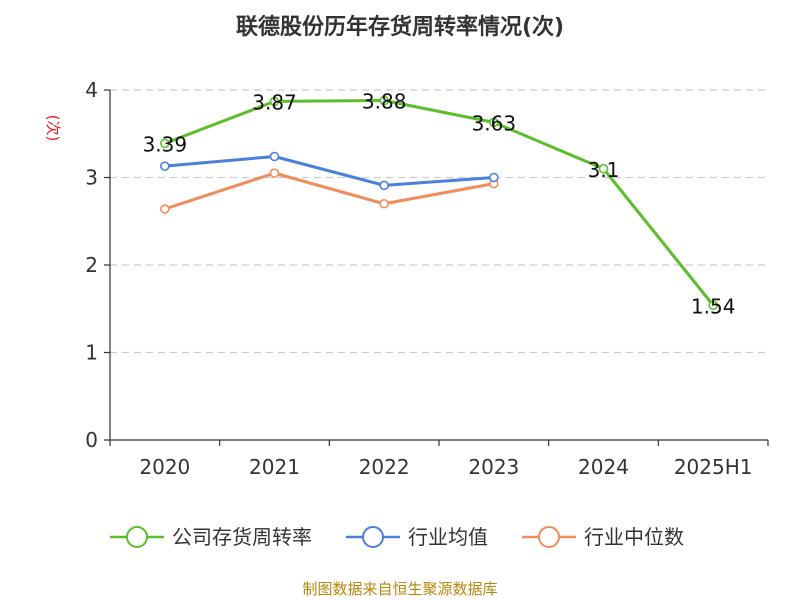 The width and height of the screenshot is (800, 600). What do you see at coordinates (91, 353) in the screenshot?
I see `y-tick-label: 1` at bounding box center [91, 353].